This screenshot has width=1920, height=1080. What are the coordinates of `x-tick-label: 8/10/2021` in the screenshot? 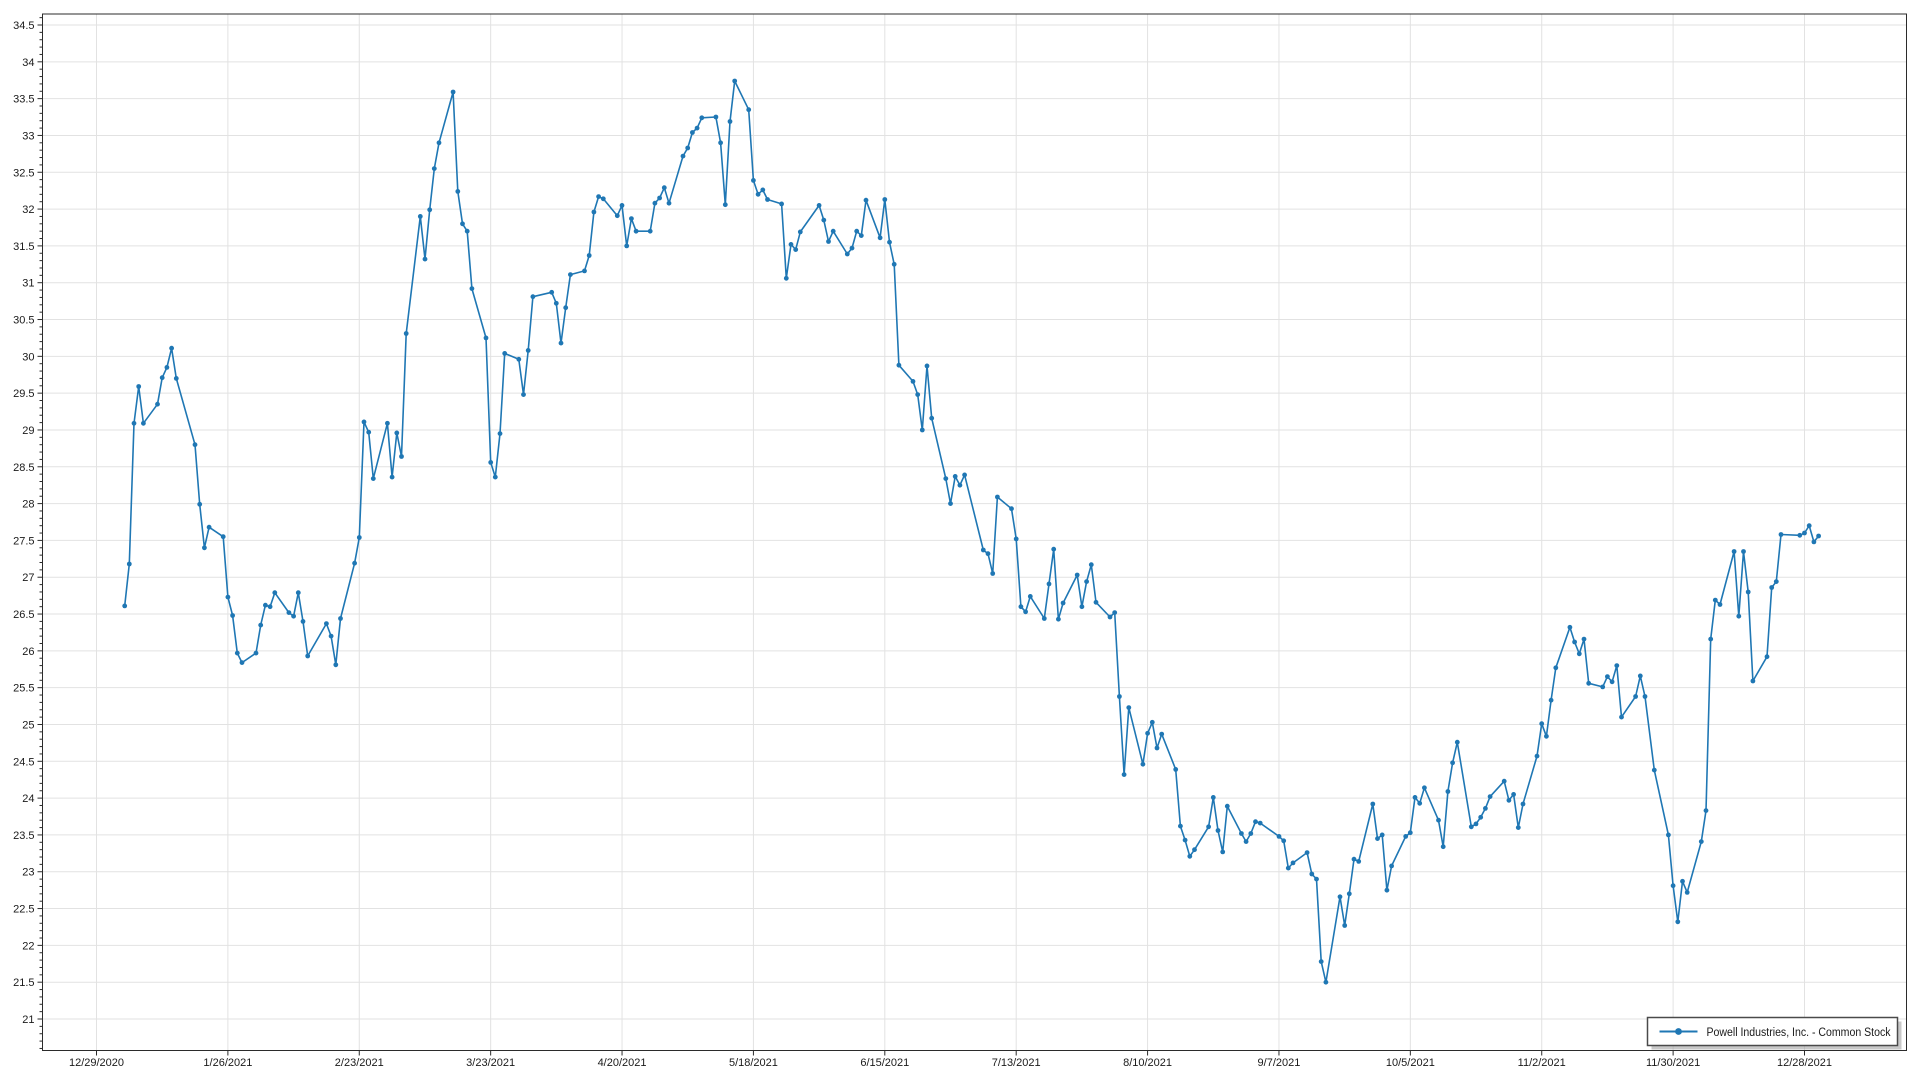 It's located at (1147, 1063).